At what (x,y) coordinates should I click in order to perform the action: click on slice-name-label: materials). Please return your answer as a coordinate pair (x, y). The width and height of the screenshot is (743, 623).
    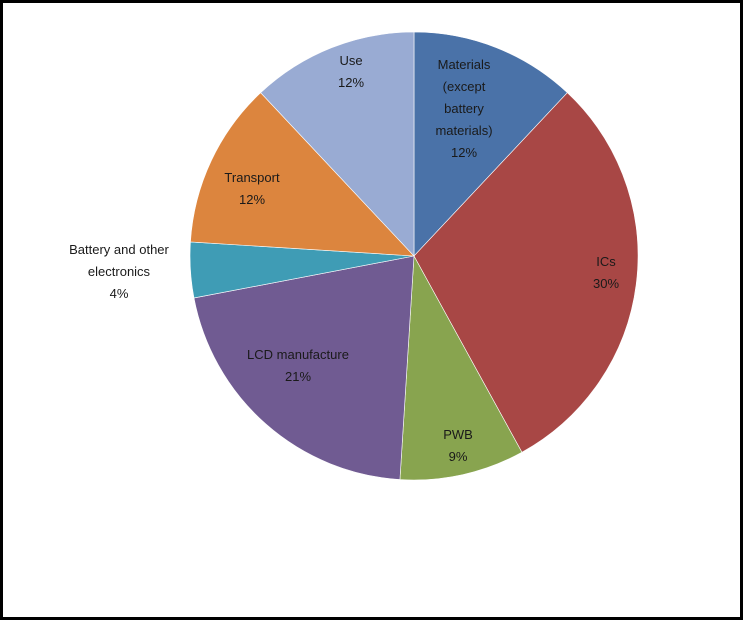
    Looking at the image, I should click on (463, 130).